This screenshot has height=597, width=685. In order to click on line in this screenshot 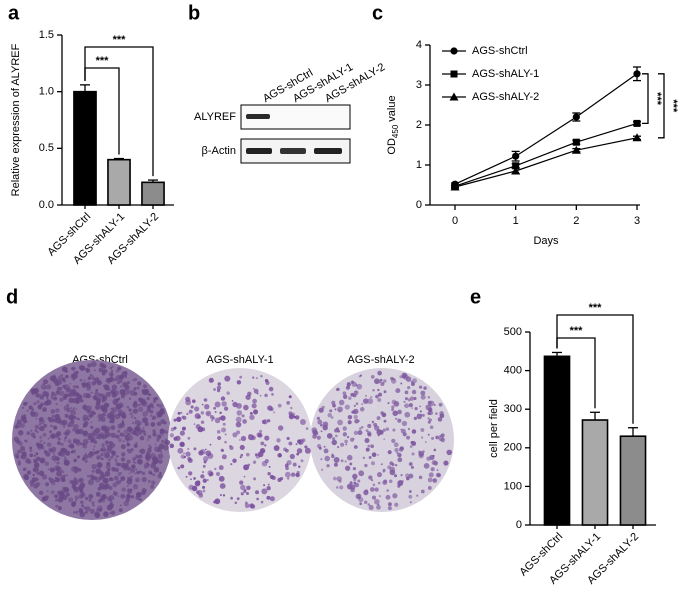, I will do `click(546, 129)`.